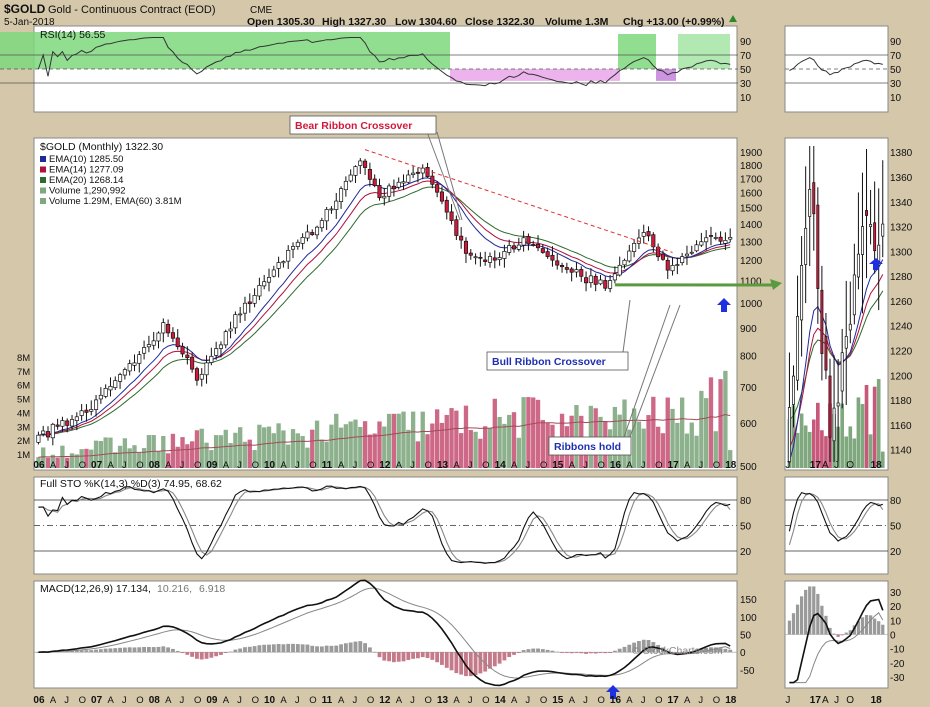  What do you see at coordinates (558, 465) in the screenshot?
I see `price-axis-year: 15` at bounding box center [558, 465].